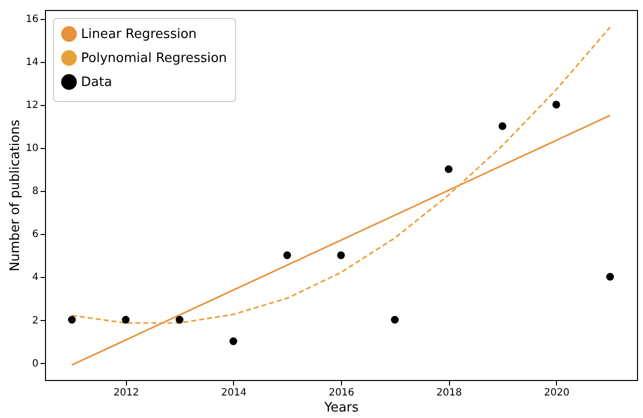 Image resolution: width=643 pixels, height=418 pixels. What do you see at coordinates (35, 234) in the screenshot?
I see `y-tick-label: 6` at bounding box center [35, 234].